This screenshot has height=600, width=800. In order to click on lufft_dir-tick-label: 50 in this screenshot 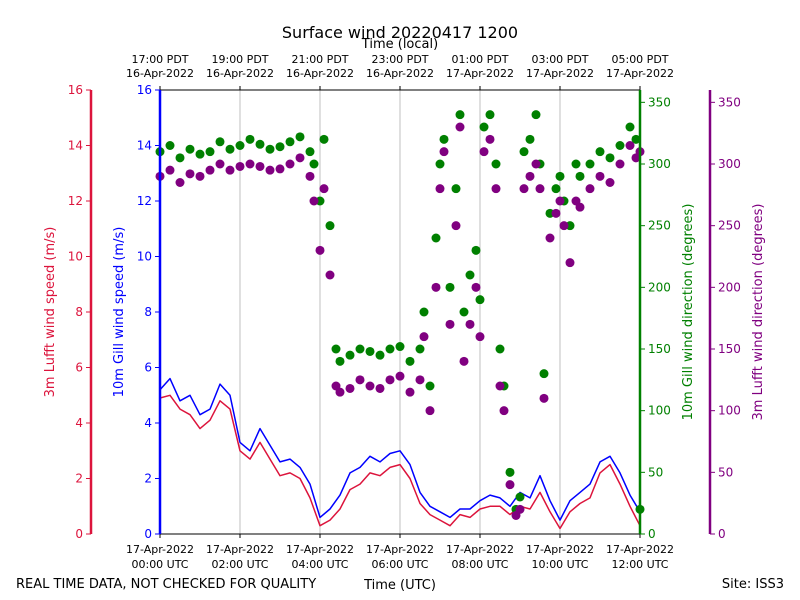, I will do `click(725, 472)`.